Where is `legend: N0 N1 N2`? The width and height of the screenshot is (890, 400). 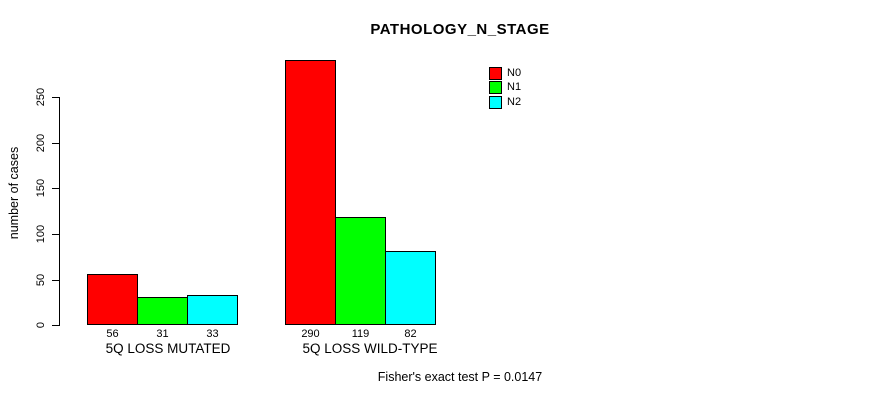
legend: N0 N1 N2 is located at coordinates (505, 88).